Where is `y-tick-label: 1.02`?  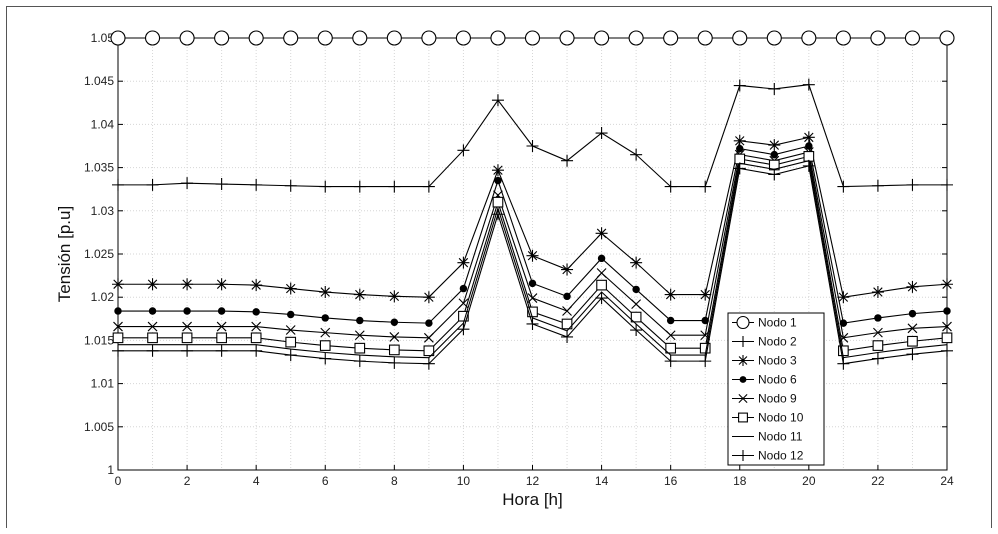 y-tick-label: 1.02 is located at coordinates (103, 297).